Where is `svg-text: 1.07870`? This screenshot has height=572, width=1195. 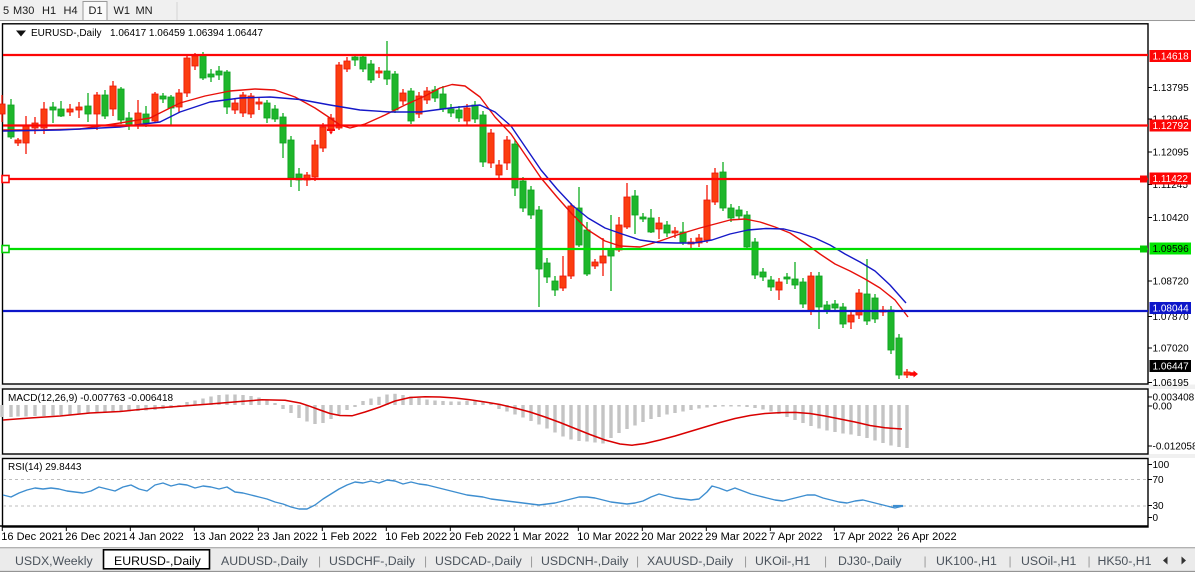 svg-text: 1.07870 is located at coordinates (1171, 317).